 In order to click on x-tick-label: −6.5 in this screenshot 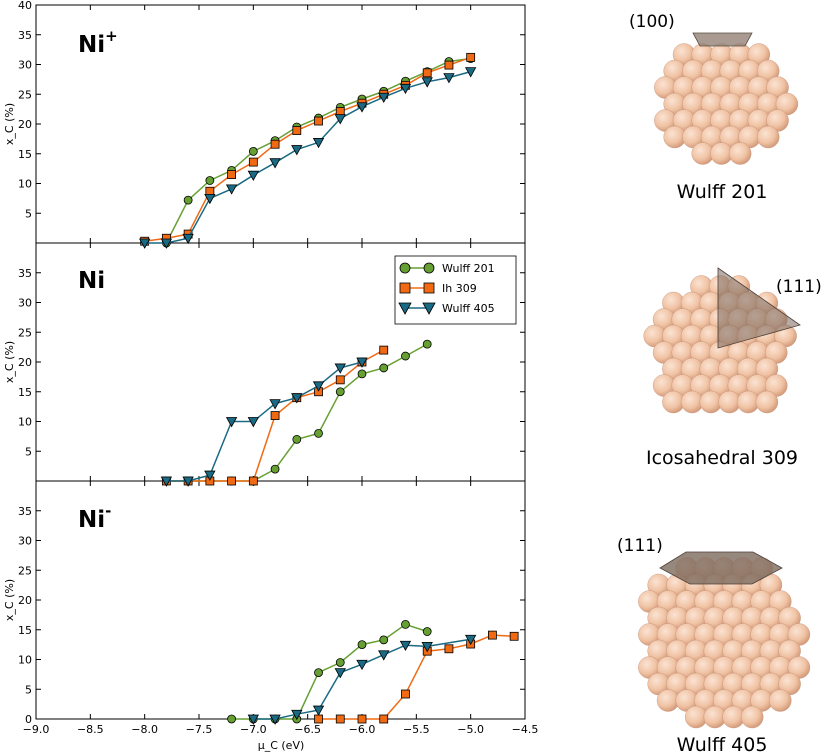, I will do `click(307, 729)`.